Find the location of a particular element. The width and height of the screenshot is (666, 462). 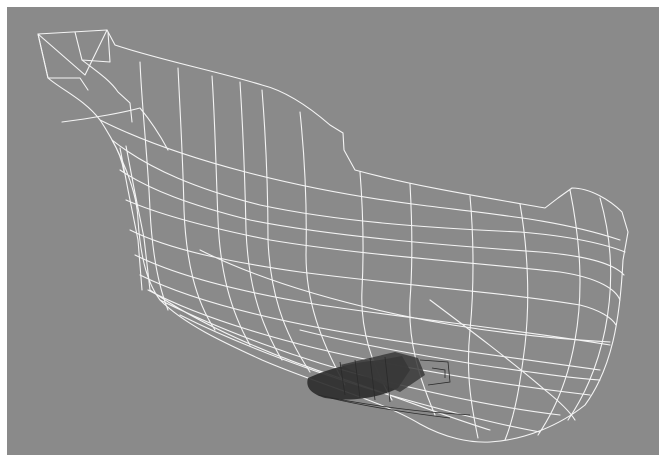

diagonal-c is located at coordinates (502, 360).